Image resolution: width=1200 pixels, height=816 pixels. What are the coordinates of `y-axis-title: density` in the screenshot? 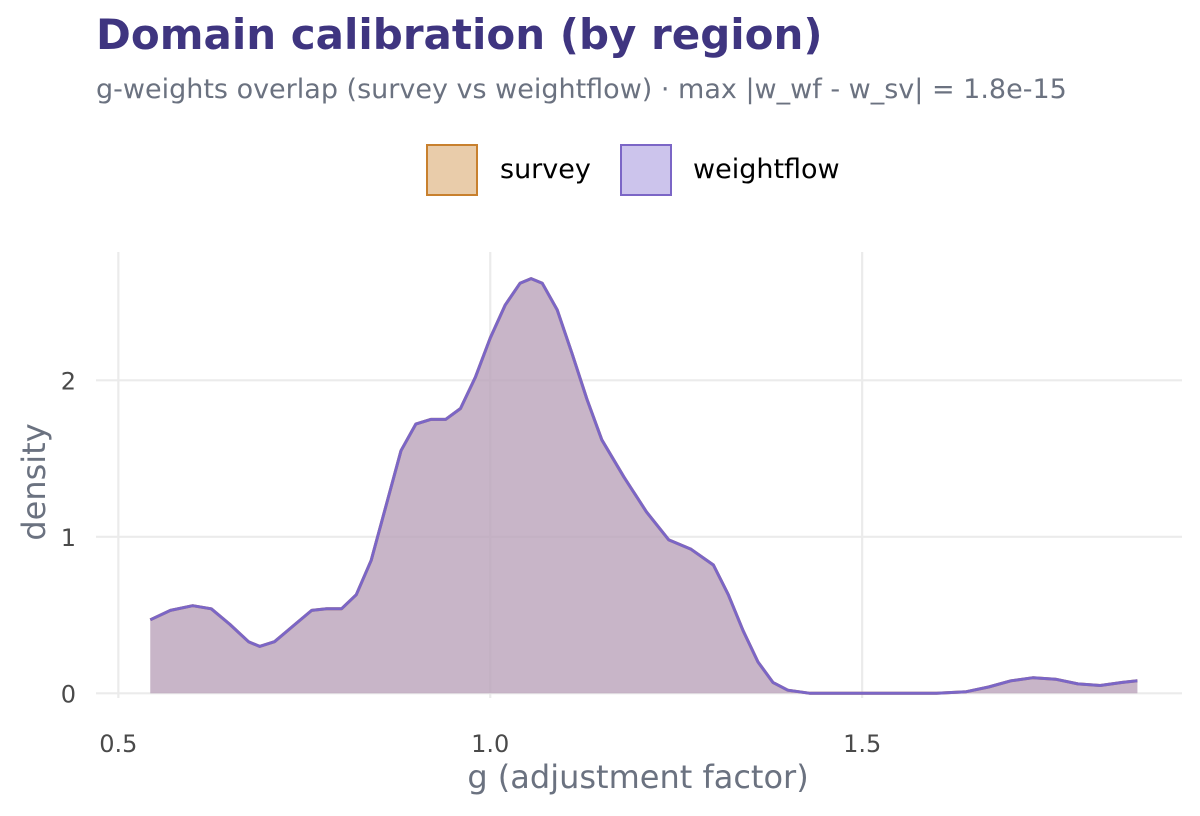 It's located at (34, 482).